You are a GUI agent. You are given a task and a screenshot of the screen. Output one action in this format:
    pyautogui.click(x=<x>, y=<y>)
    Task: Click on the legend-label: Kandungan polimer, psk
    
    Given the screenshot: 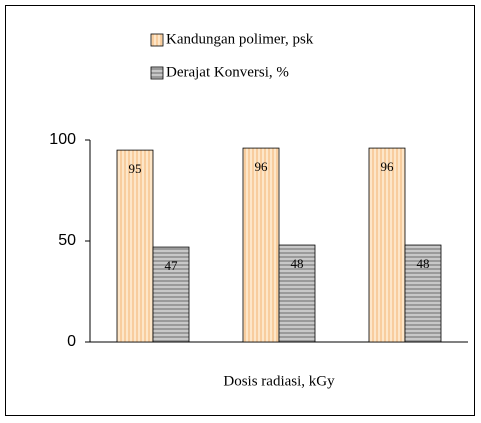 What is the action you would take?
    pyautogui.click(x=240, y=39)
    